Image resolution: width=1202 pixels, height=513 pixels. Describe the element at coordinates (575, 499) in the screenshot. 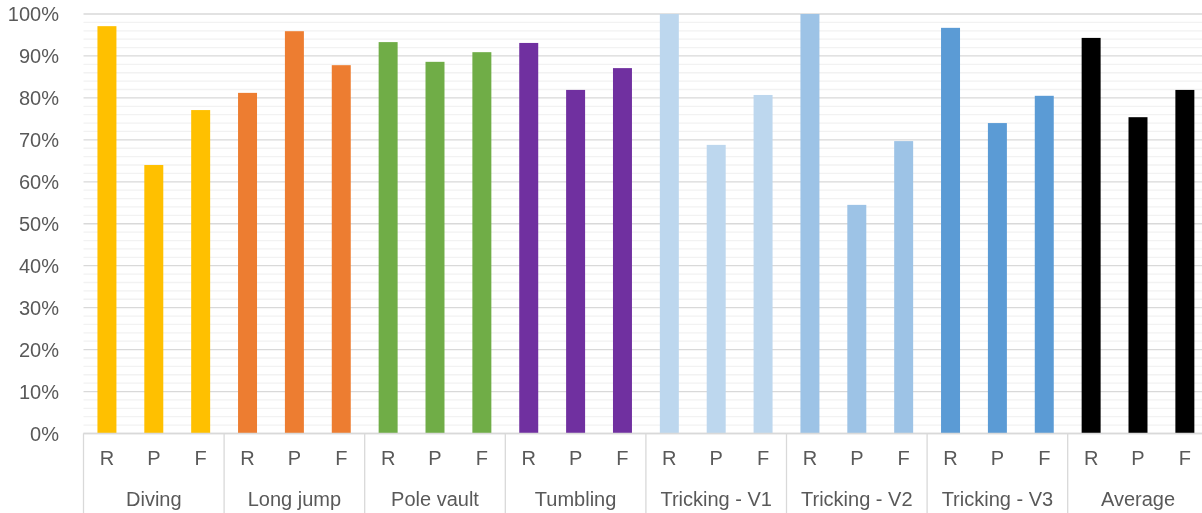

I see `text: Tumbling` at that location.